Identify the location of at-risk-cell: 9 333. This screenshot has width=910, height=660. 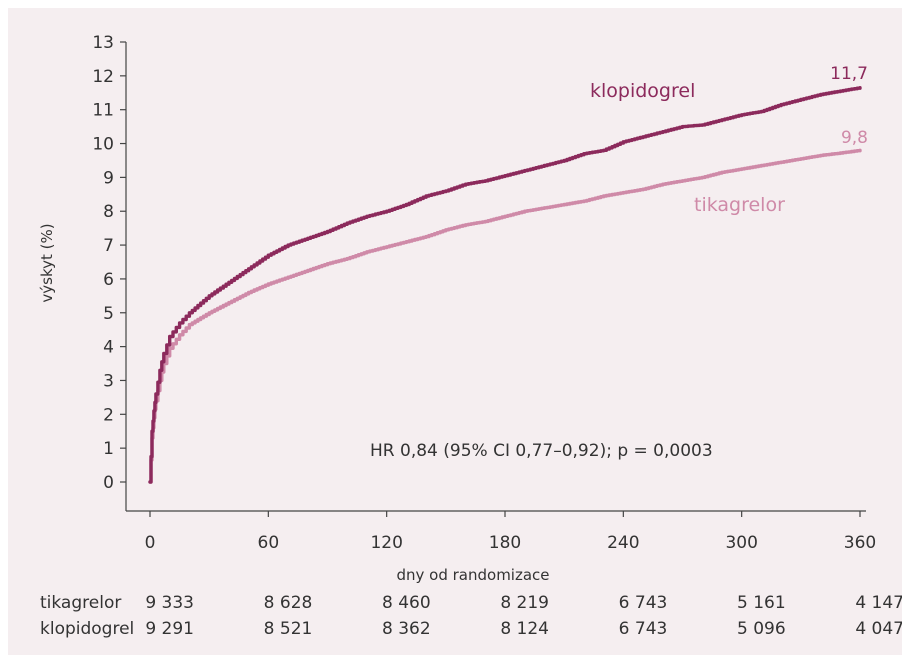
(169, 603).